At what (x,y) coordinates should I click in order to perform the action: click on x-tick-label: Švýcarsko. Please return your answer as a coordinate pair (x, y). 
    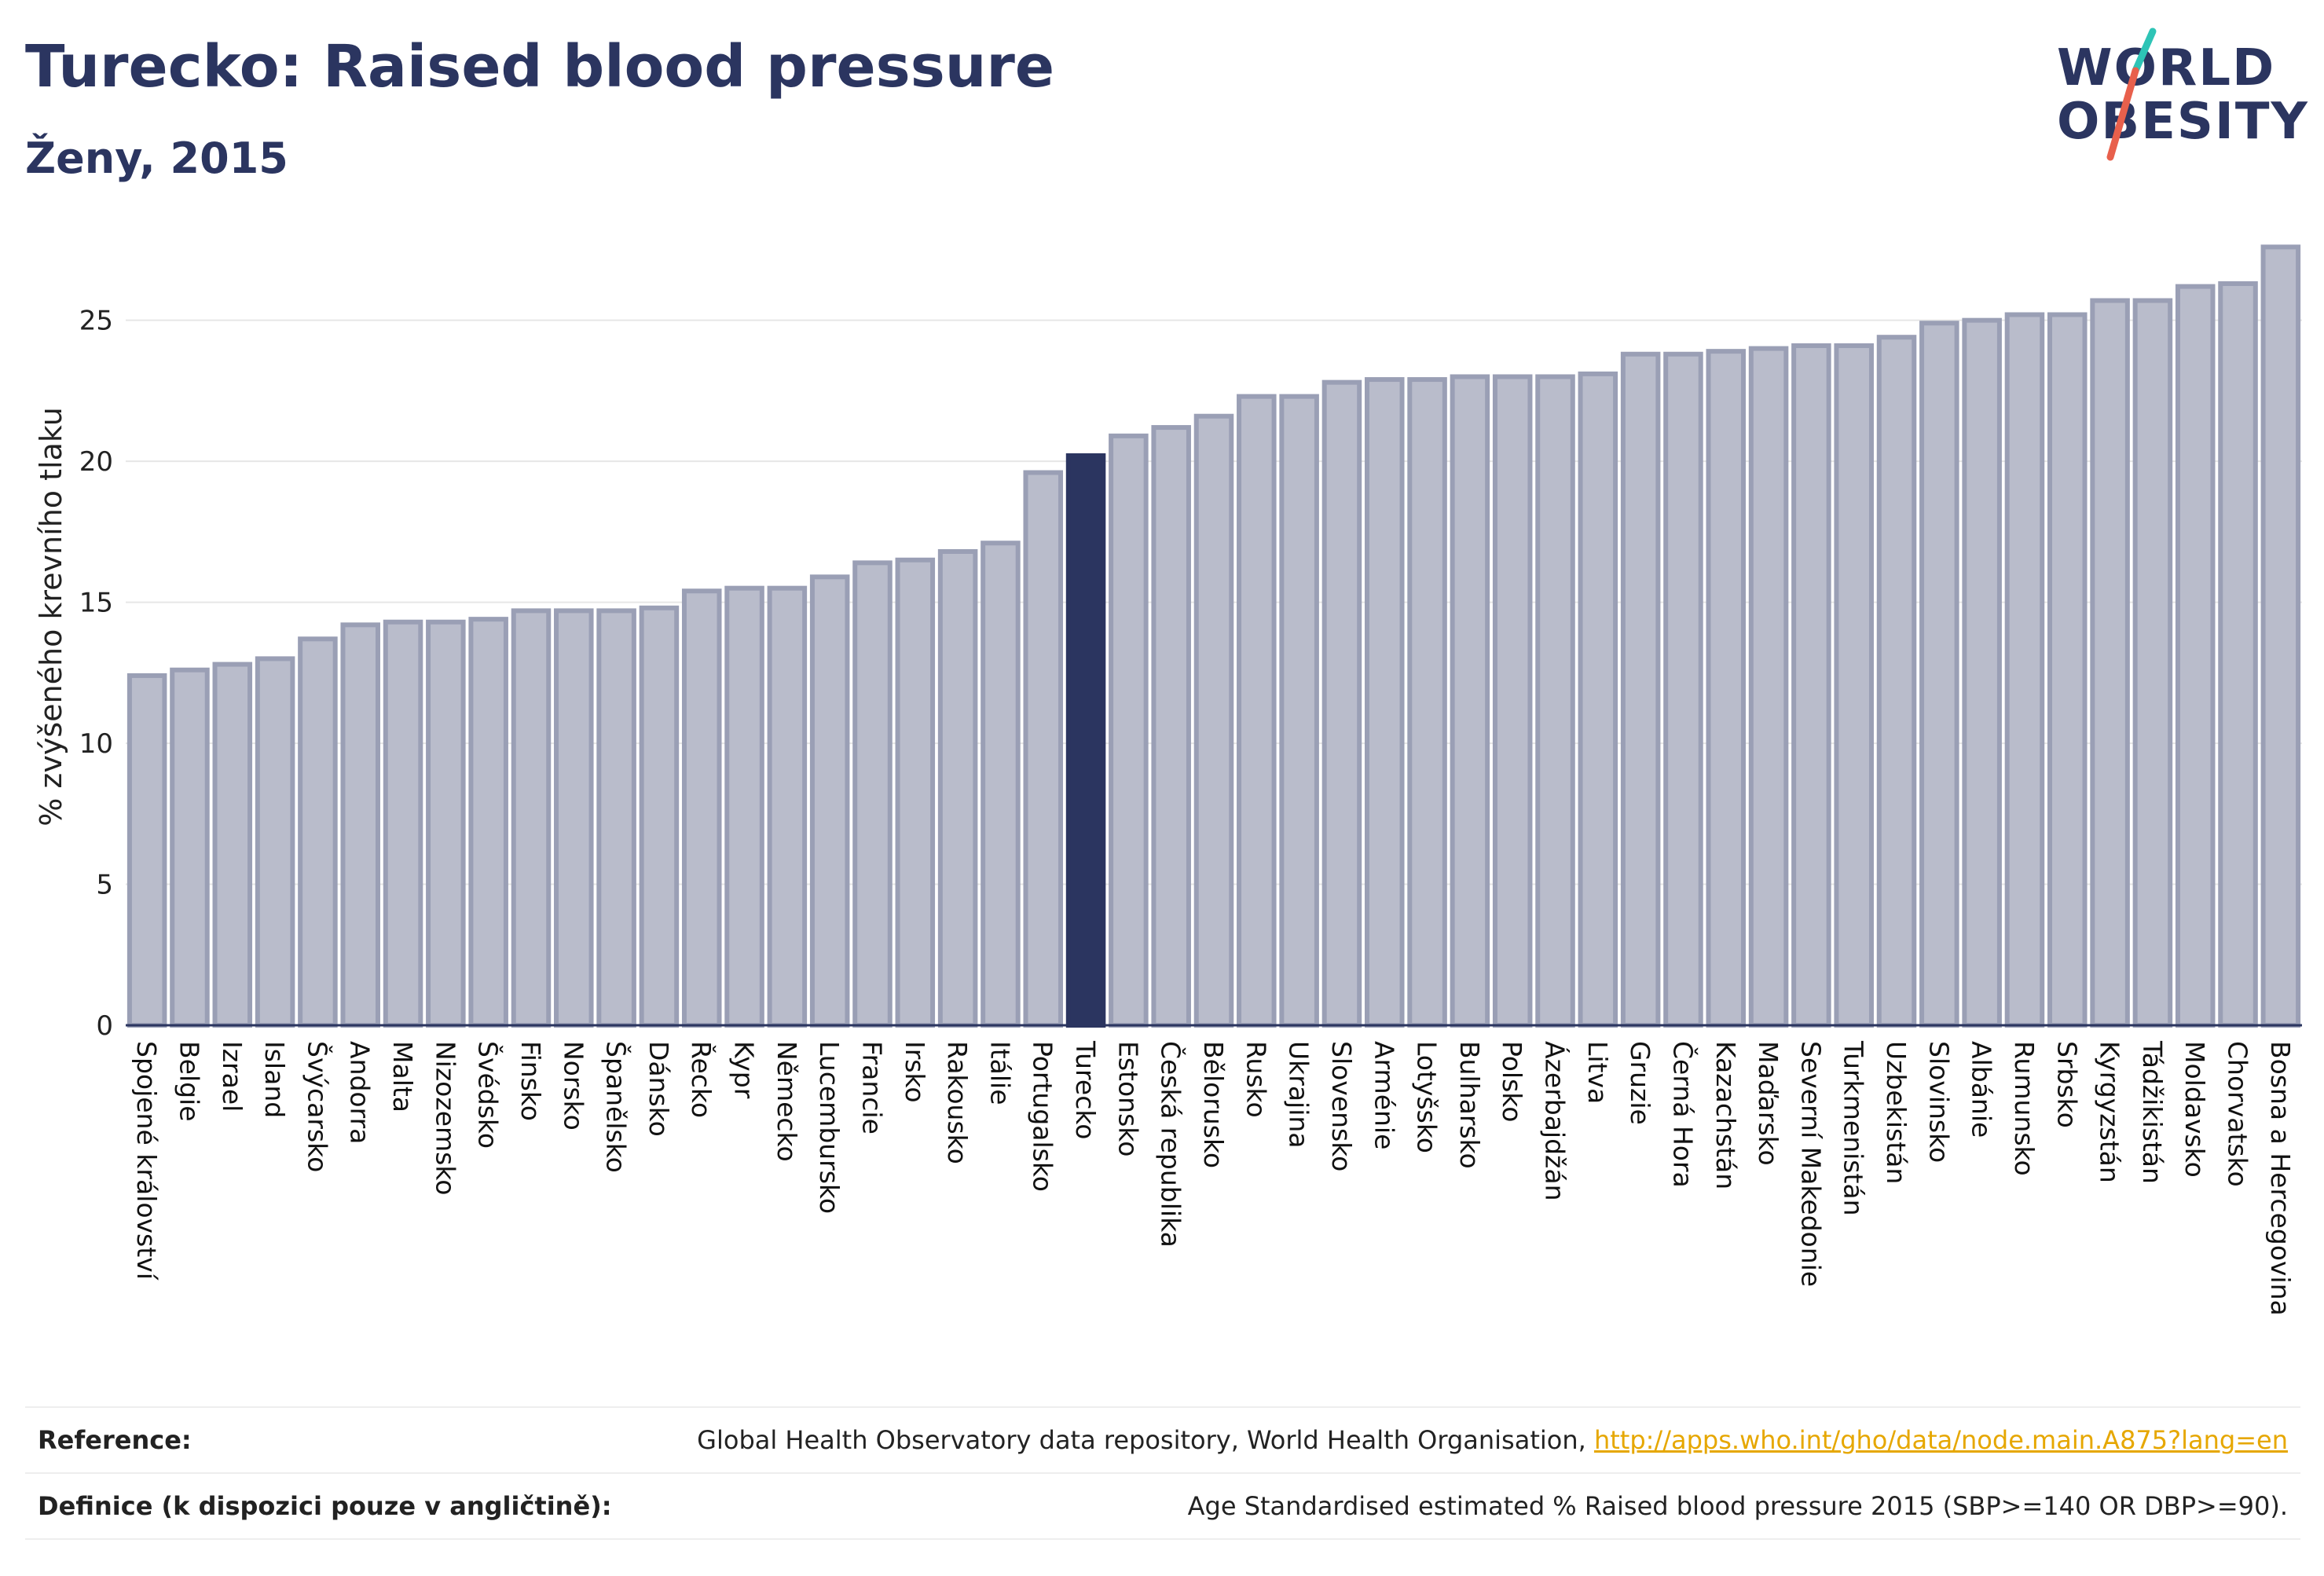
    Looking at the image, I should click on (317, 1106).